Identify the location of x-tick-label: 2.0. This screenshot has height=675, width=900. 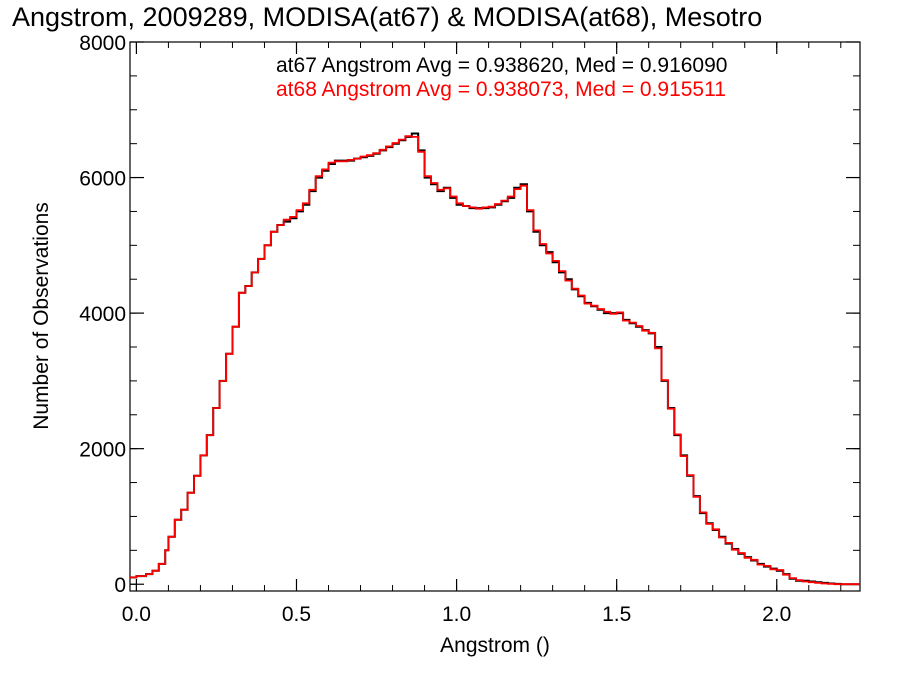
(776, 614).